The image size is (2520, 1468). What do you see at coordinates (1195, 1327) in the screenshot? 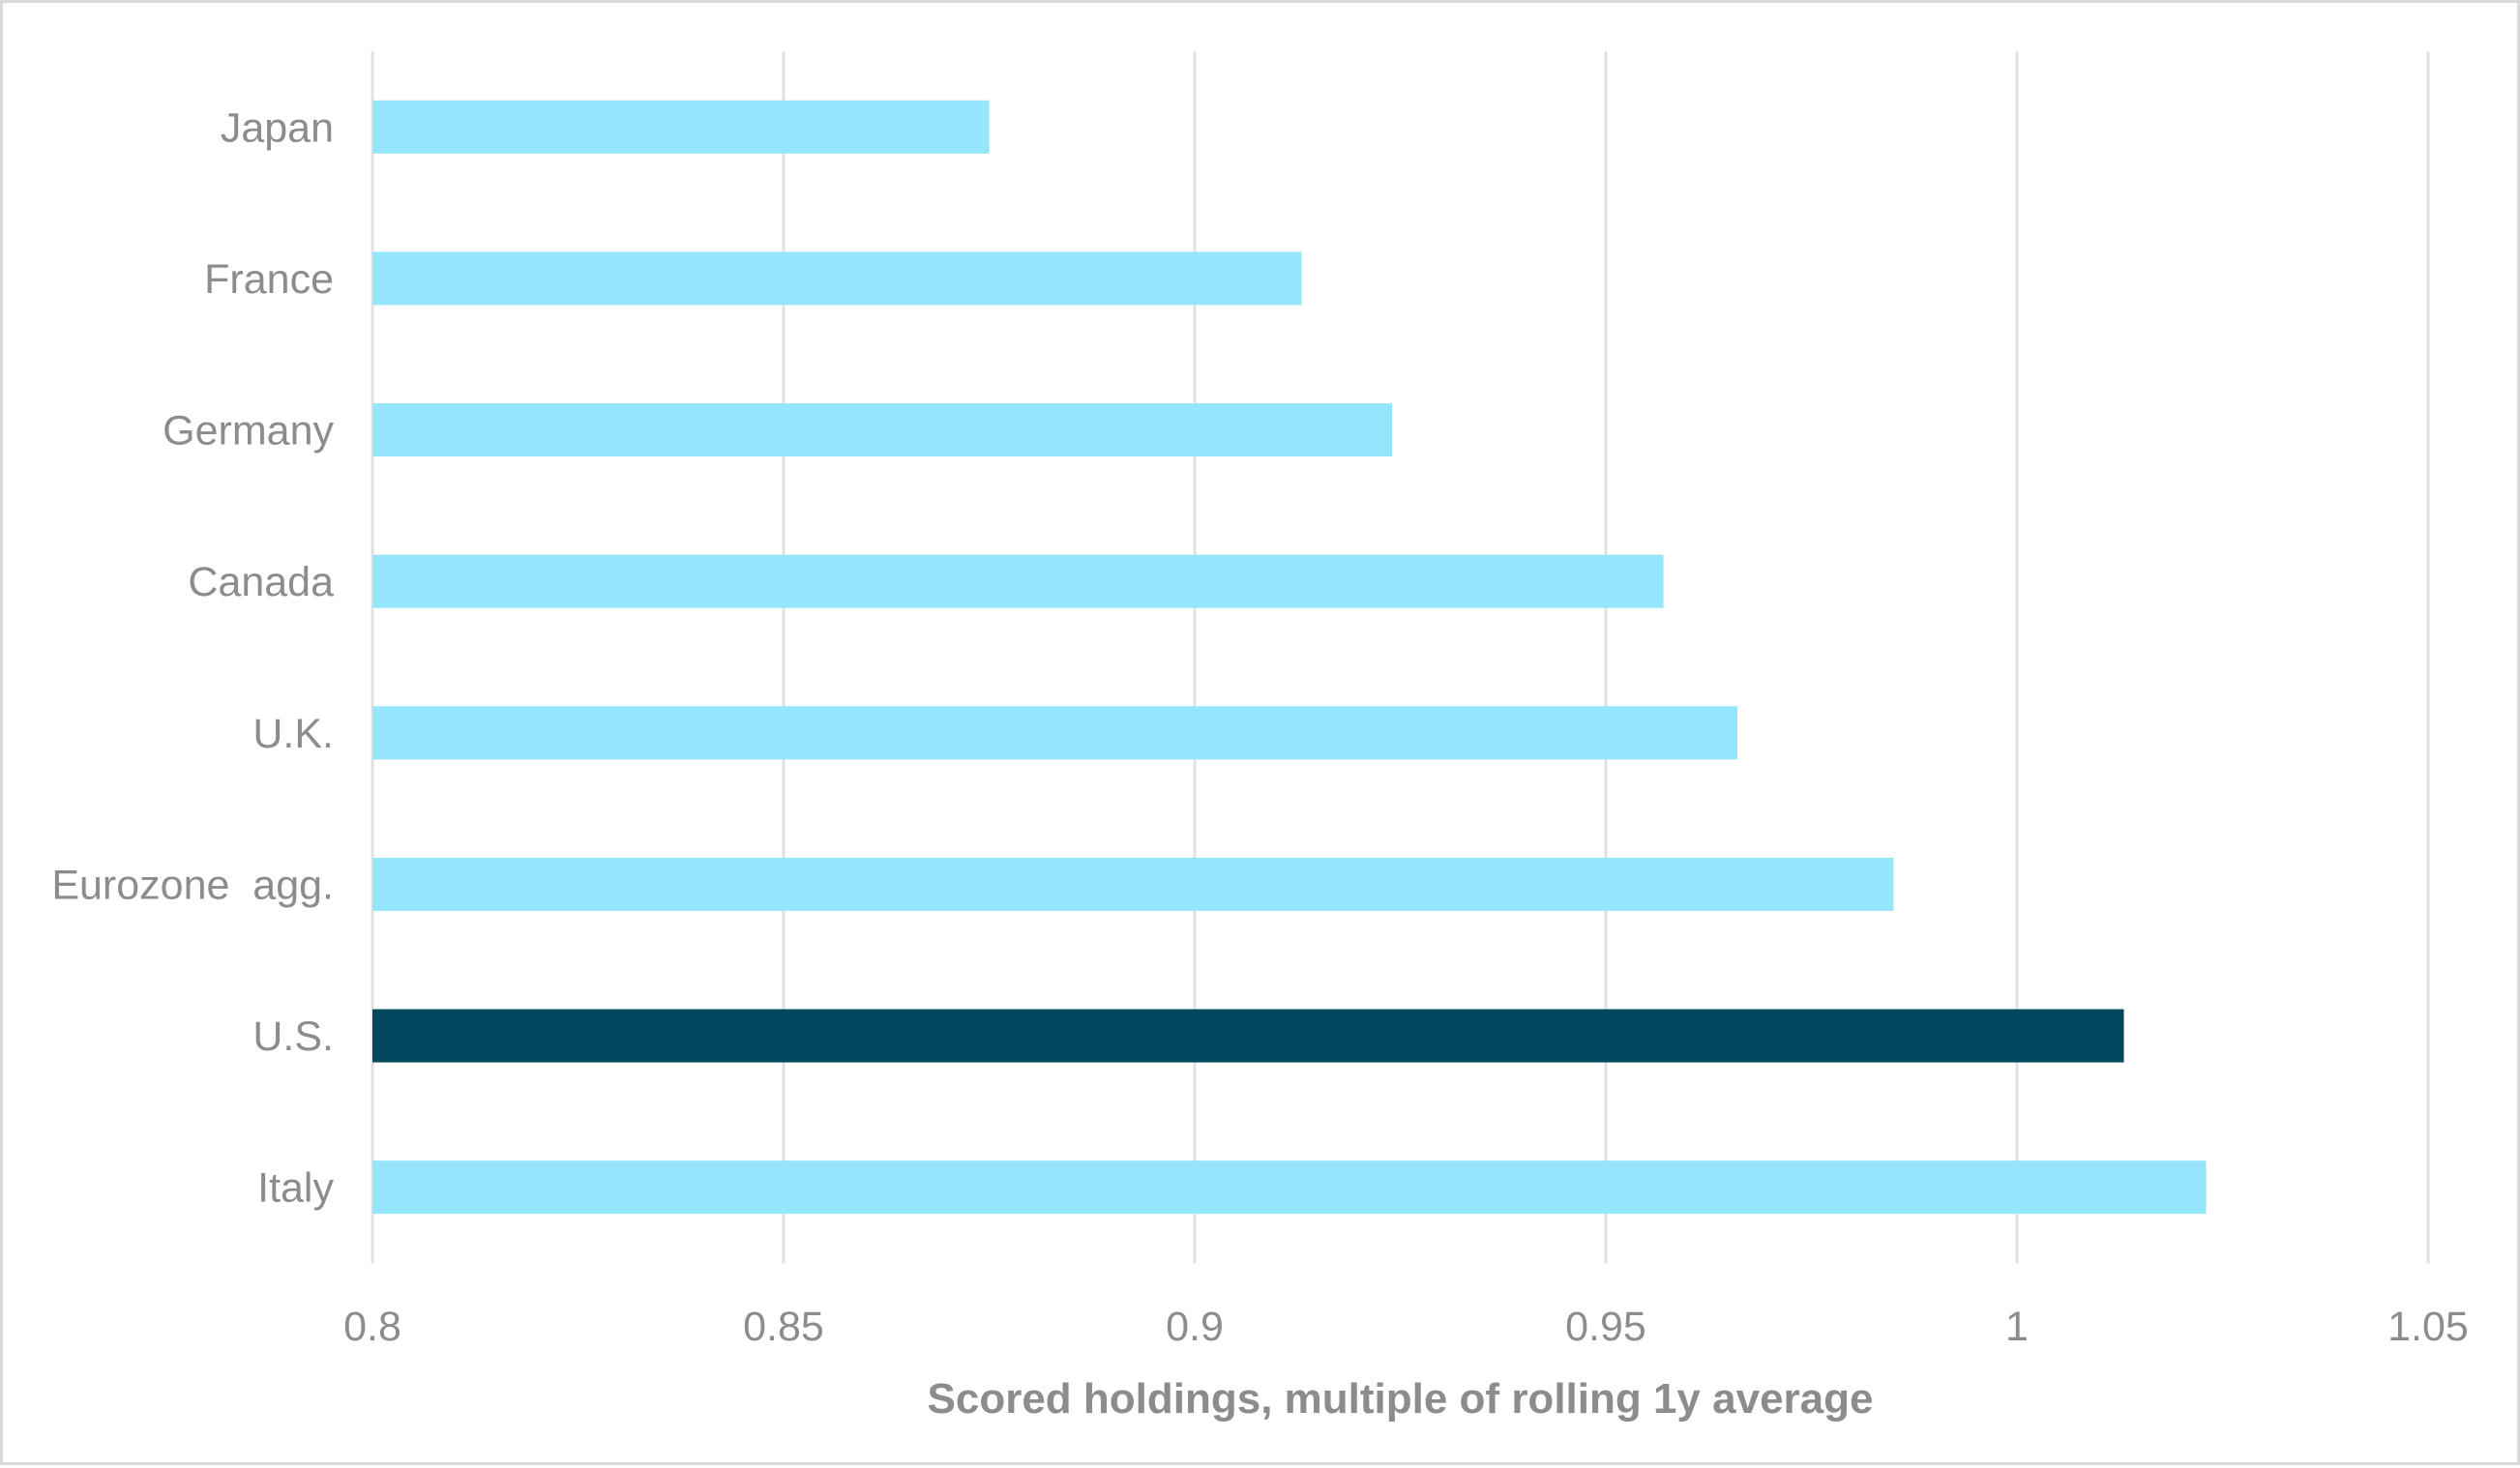
I see `x-tick-label: 0.9` at bounding box center [1195, 1327].